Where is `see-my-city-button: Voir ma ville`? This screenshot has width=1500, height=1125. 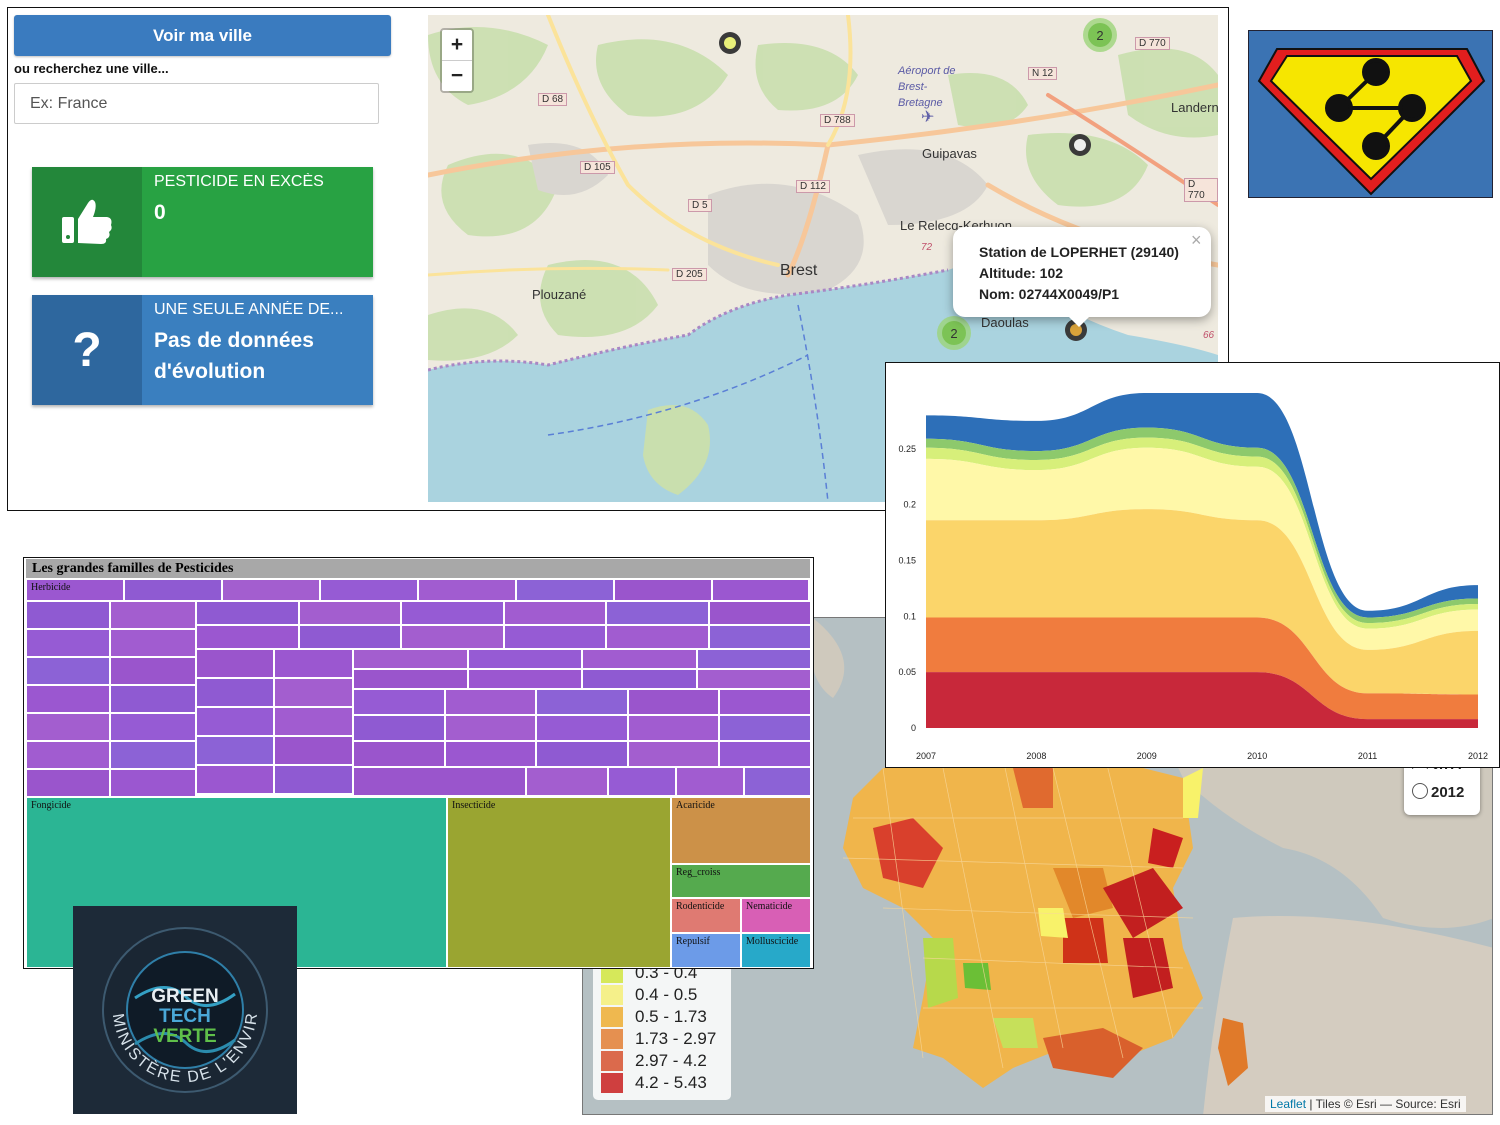
see-my-city-button: Voir ma ville is located at coordinates (202, 35).